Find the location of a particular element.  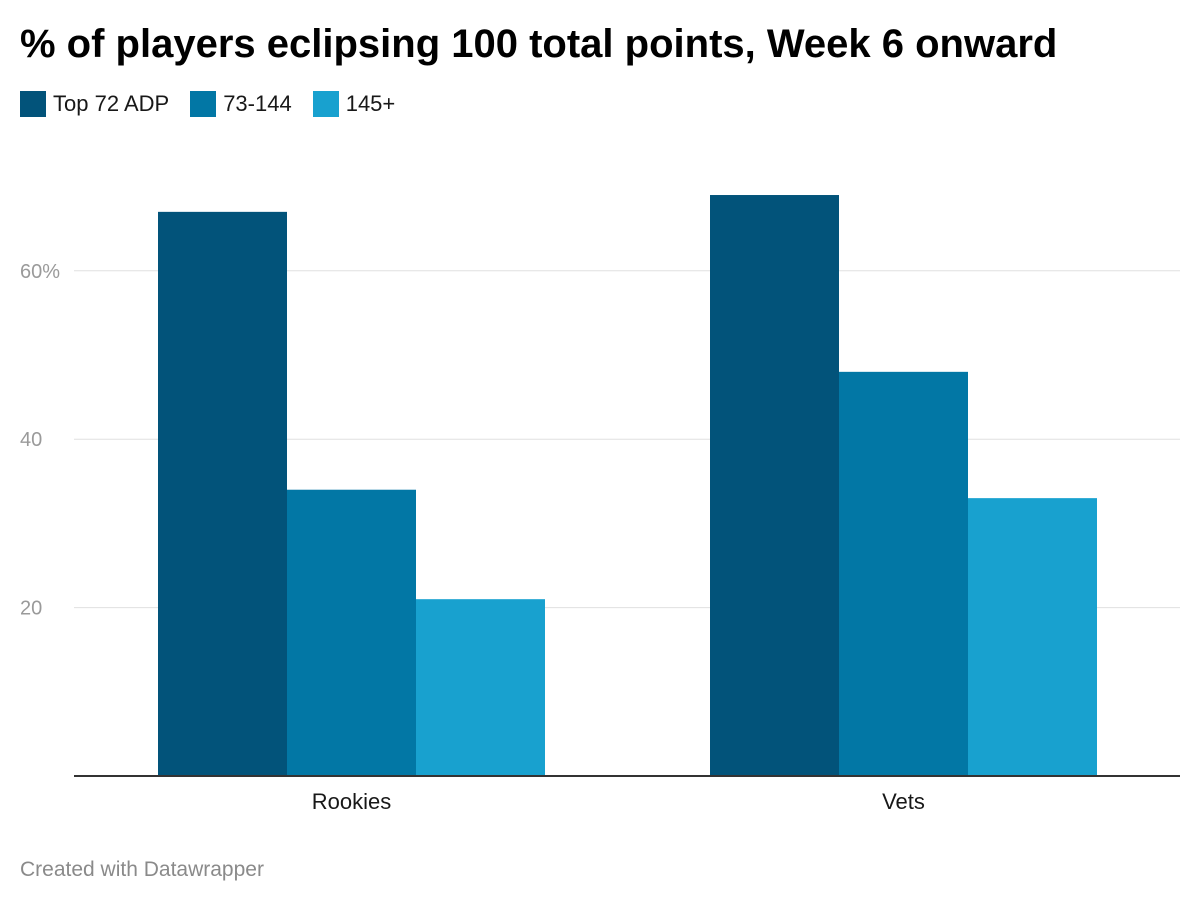

legend-swatch-145-plus is located at coordinates (325, 104).